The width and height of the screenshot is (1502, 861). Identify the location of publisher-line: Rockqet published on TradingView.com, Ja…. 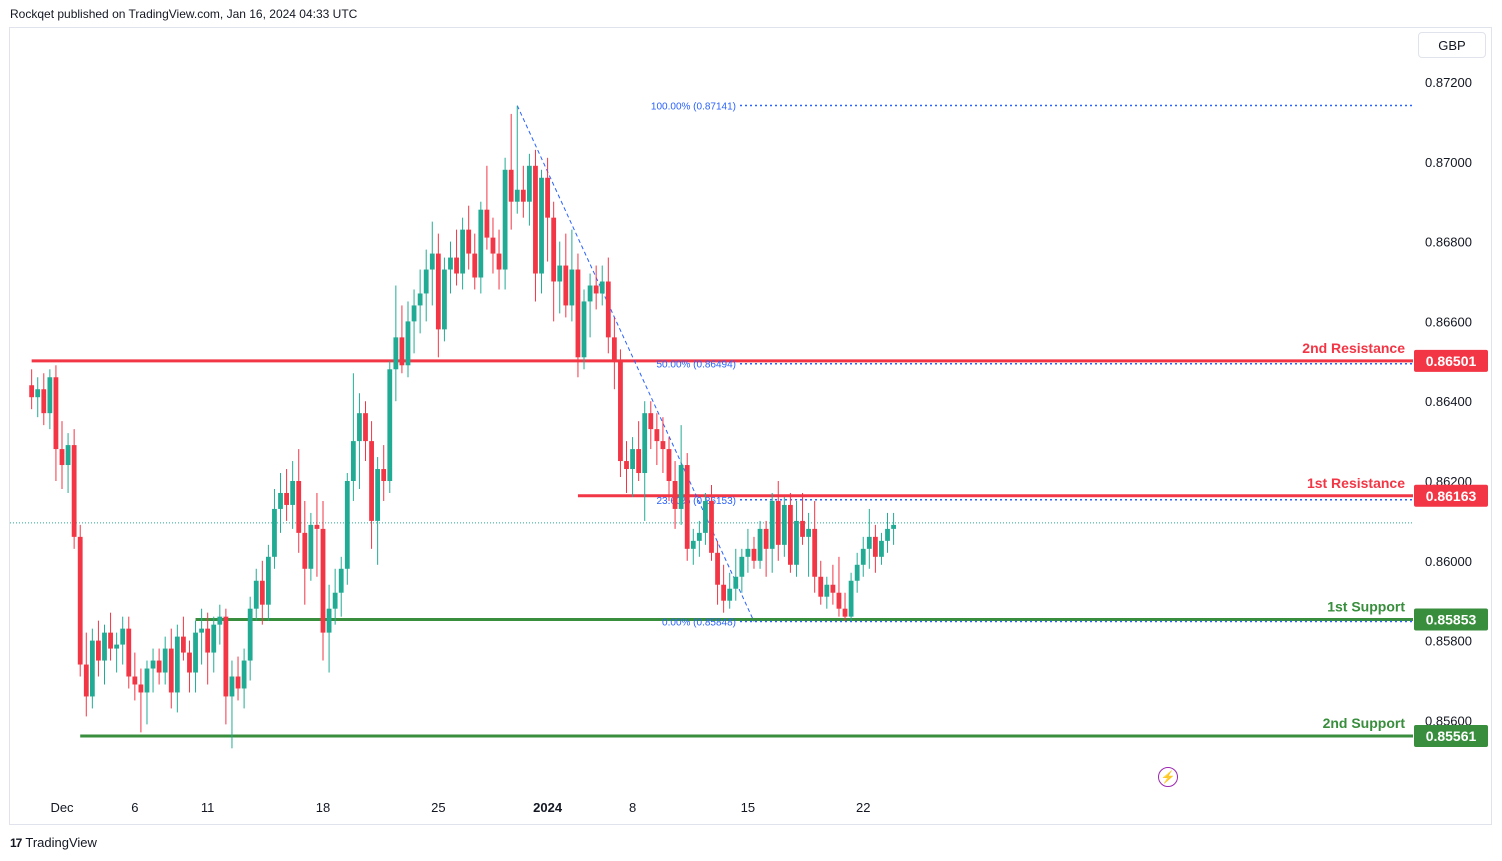
(184, 14).